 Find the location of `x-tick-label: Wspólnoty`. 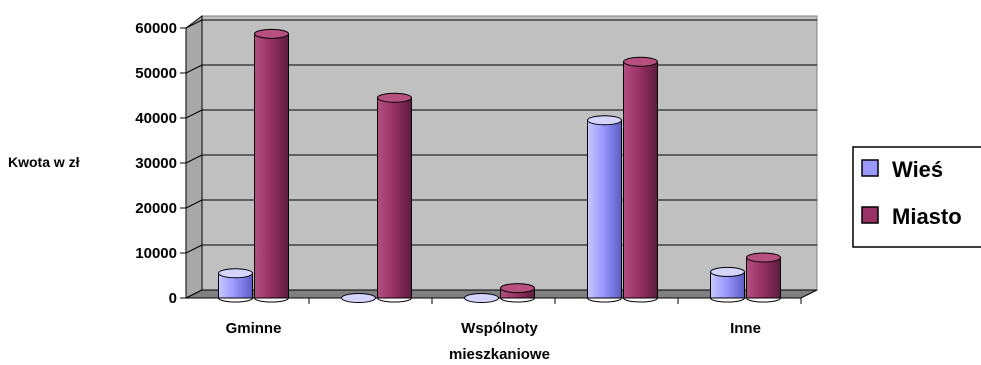

x-tick-label: Wspólnoty is located at coordinates (499, 328).